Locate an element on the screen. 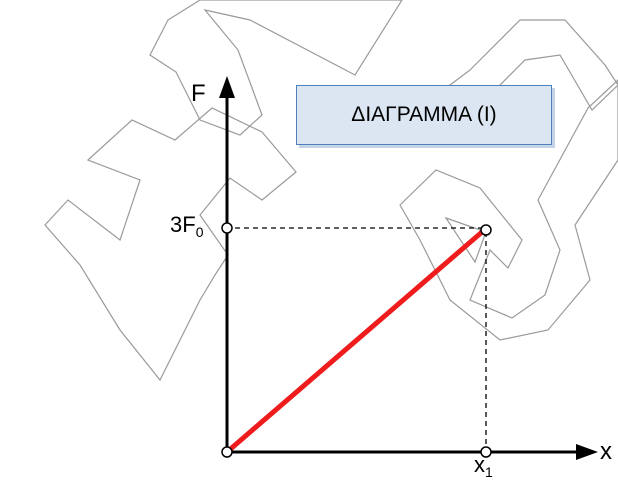  y-tick-label: 3F0 is located at coordinates (186, 226).